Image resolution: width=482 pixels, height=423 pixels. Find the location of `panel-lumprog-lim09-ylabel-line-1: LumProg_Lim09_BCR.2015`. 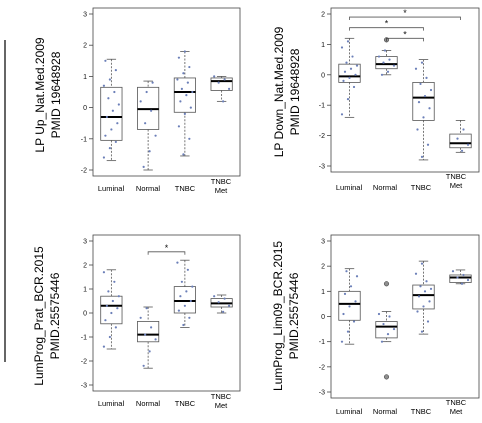

panel-lumprog-lim09-ylabel-line-1: LumProg_Lim09_BCR.2015 is located at coordinates (278, 316).